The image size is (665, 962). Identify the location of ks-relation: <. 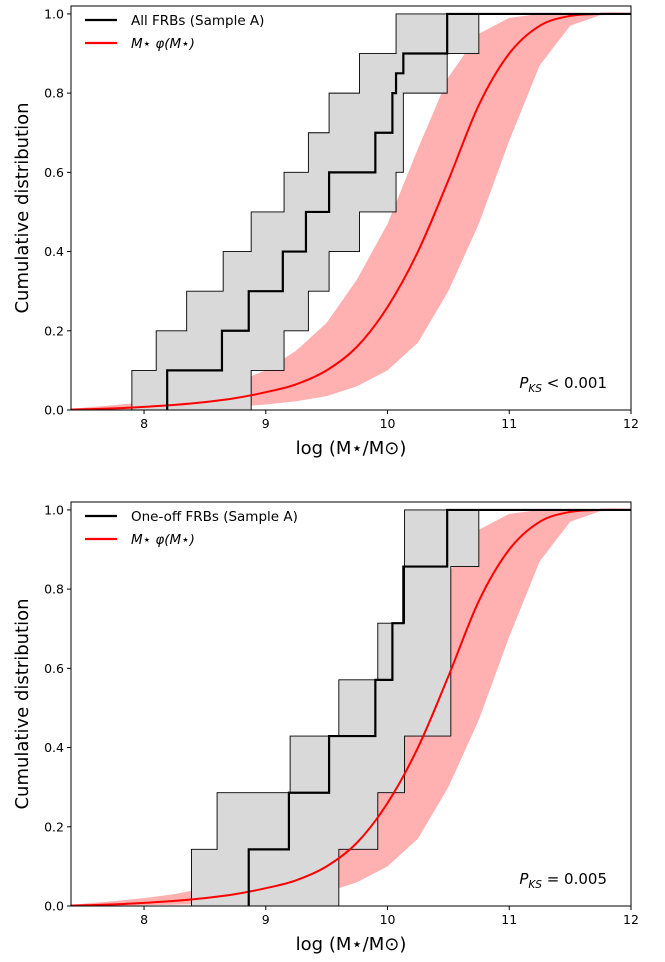
(553, 383).